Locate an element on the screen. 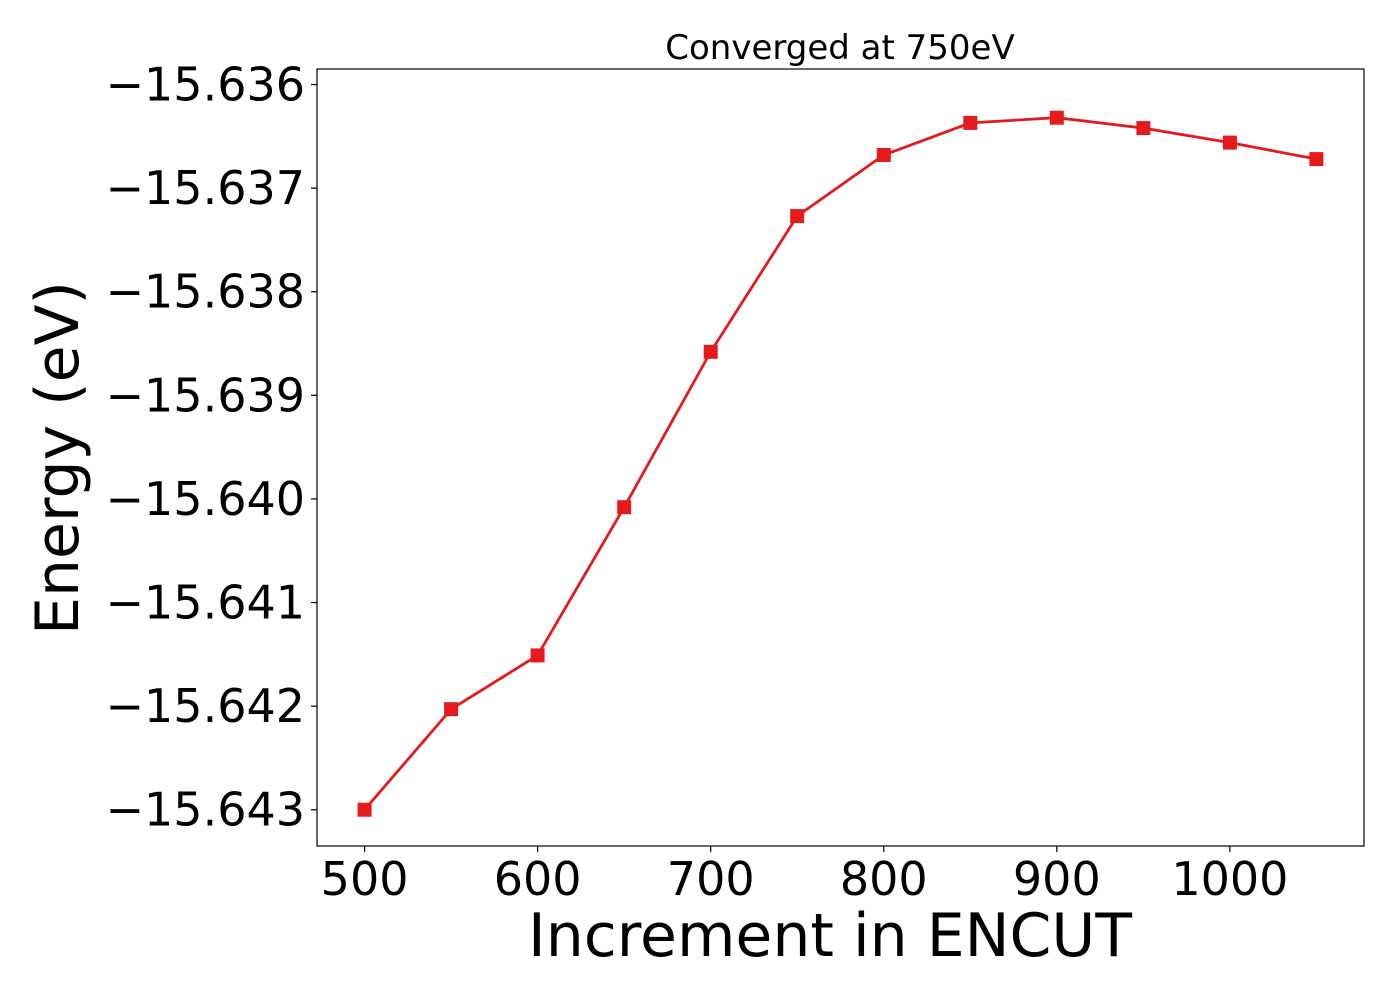 This screenshot has height=1000, width=1400. y-tick-label: −15.640 is located at coordinates (206, 499).